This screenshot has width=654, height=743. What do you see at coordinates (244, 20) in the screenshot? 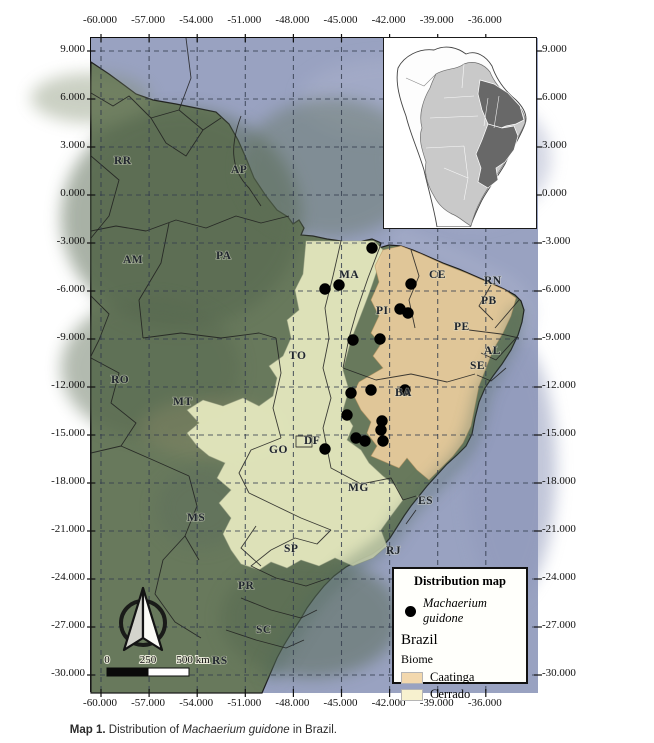
I see `lon-label-top: -51.000` at bounding box center [244, 20].